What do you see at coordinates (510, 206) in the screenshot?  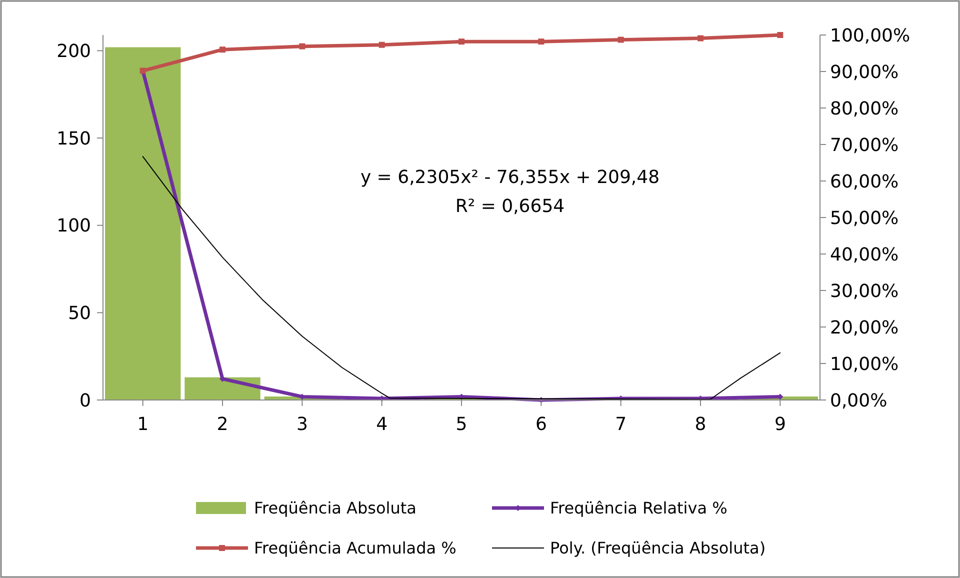 I see `annotation: R² = 0,6654` at bounding box center [510, 206].